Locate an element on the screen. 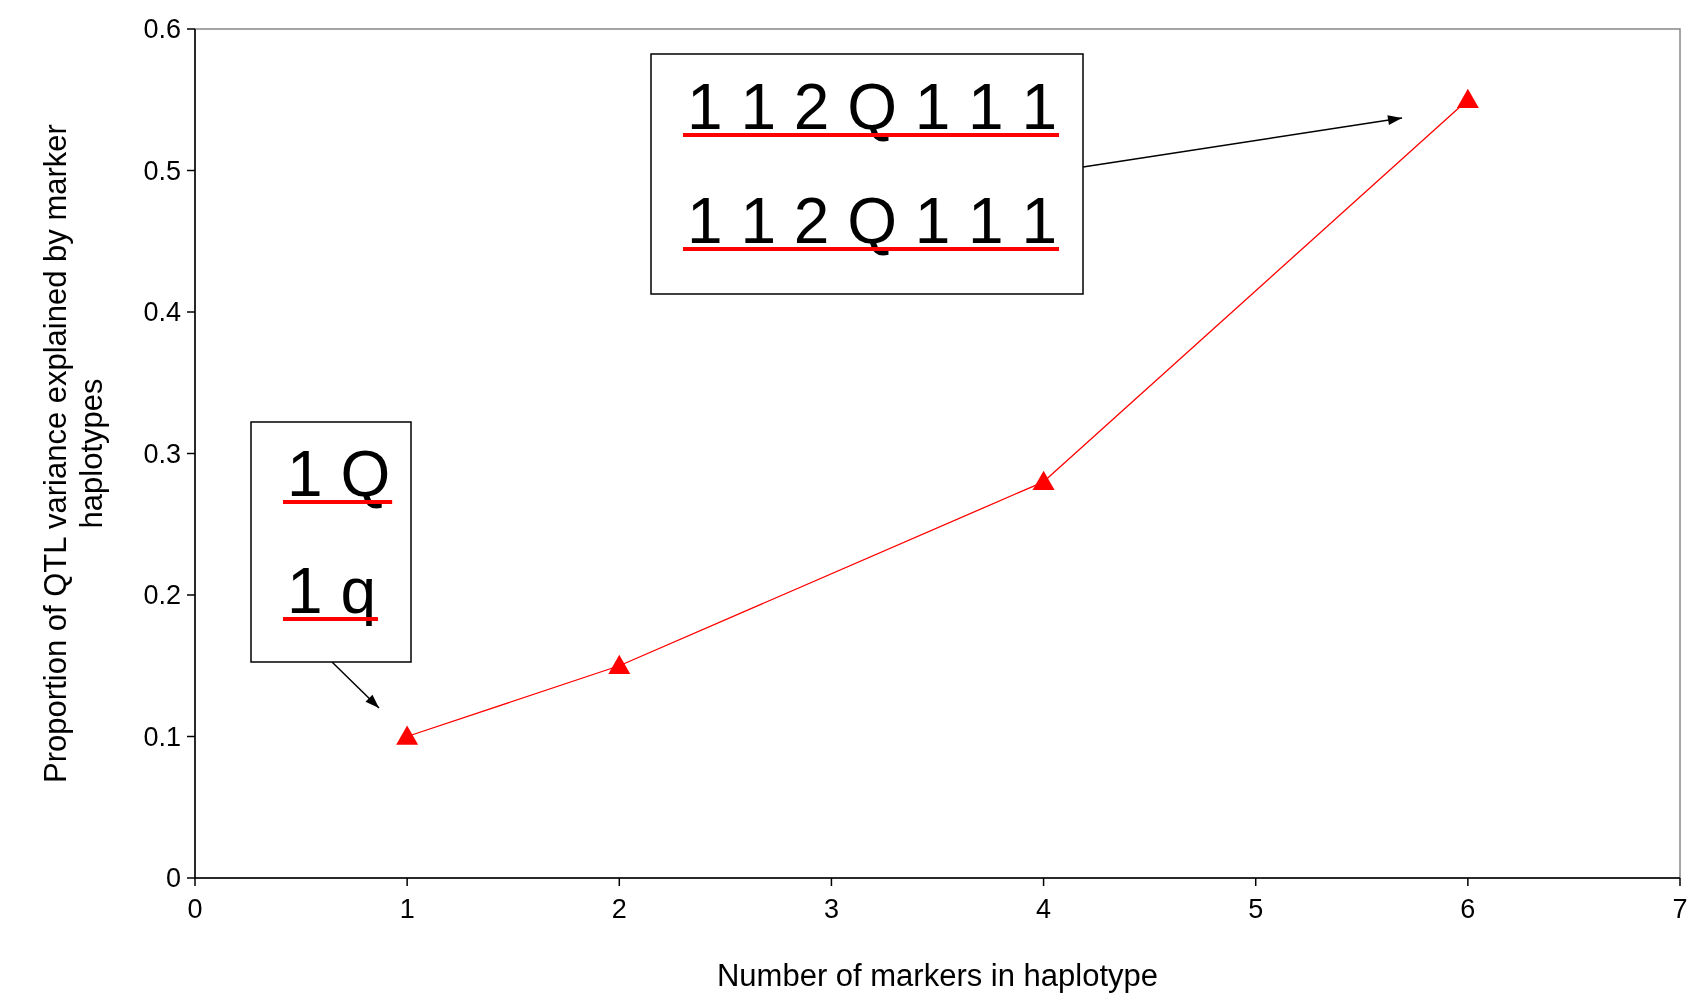 The image size is (1694, 1001). x-tick-label: 0 is located at coordinates (195, 909).